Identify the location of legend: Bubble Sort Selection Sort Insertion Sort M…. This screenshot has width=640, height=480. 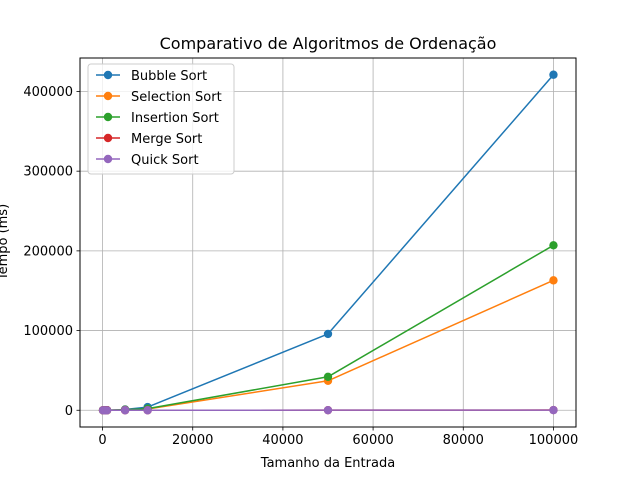
(161, 119).